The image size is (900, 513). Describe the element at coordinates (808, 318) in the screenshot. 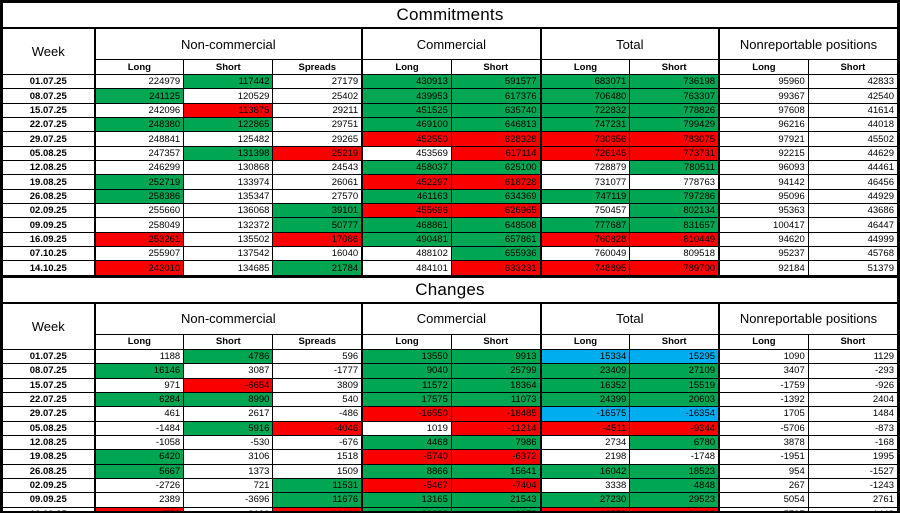

I see `group-header-nonreportable: Nonreportable positions` at that location.